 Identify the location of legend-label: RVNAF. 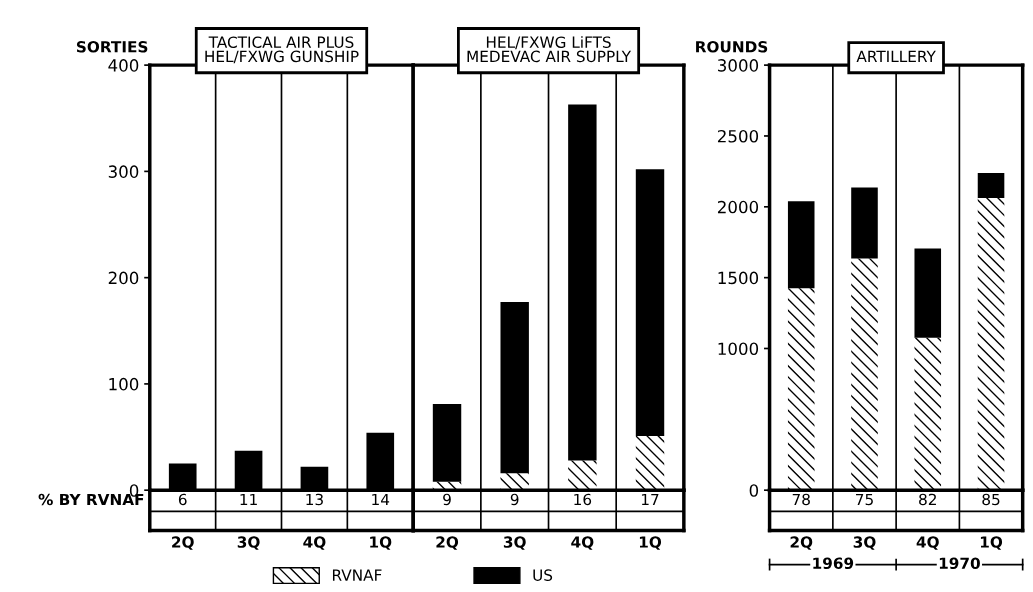
(357, 575).